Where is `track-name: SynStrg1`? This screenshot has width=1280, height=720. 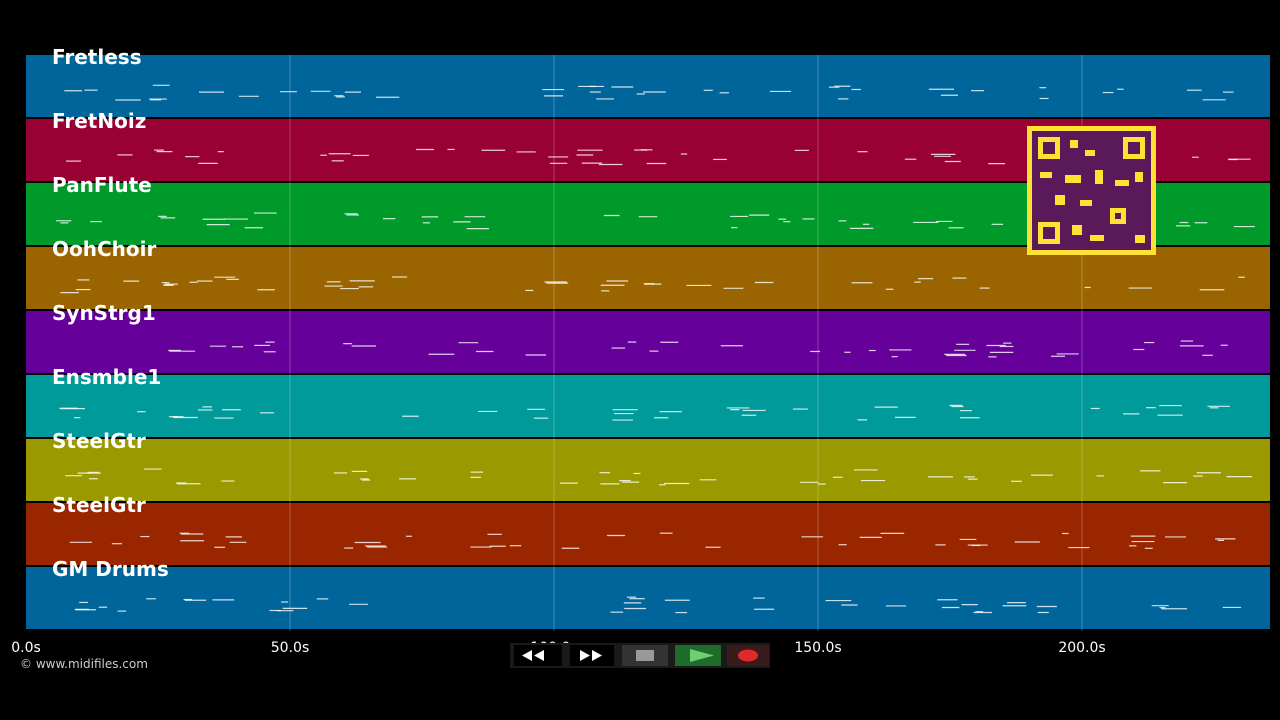
track-name: SynStrg1 is located at coordinates (104, 313).